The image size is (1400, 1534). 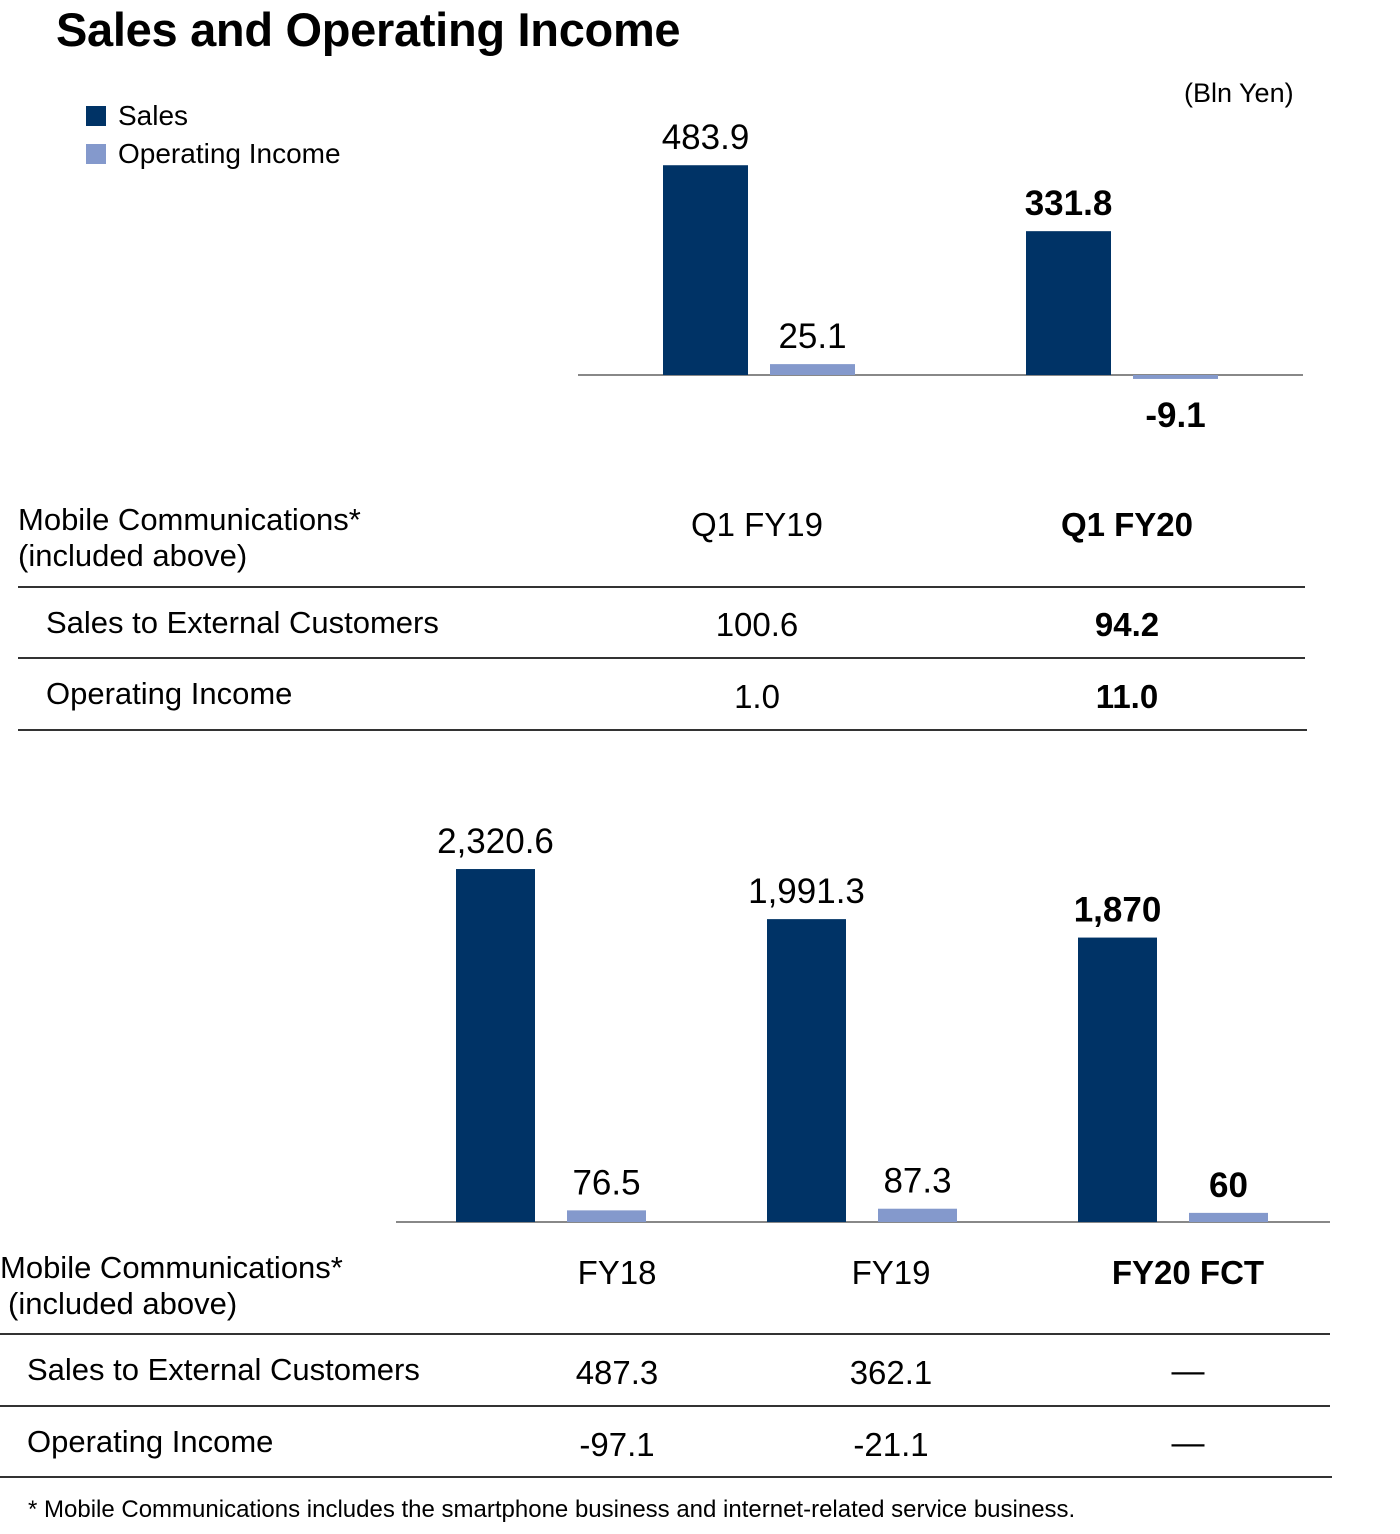 I want to click on data-label-operating-income-q1-fy20: -9.1, so click(x=1175, y=415).